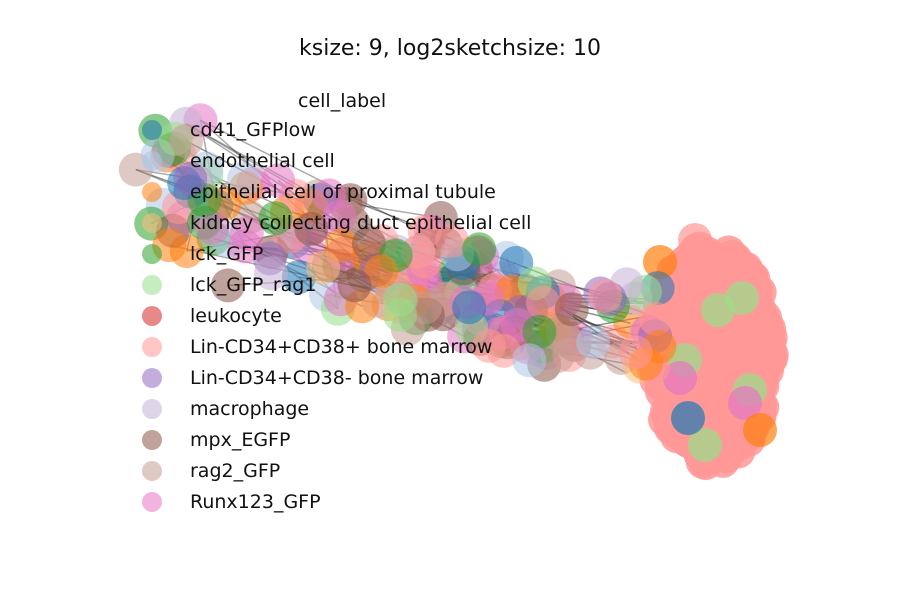  Describe the element at coordinates (236, 315) in the screenshot. I see `legend-label: leukocyte` at that location.